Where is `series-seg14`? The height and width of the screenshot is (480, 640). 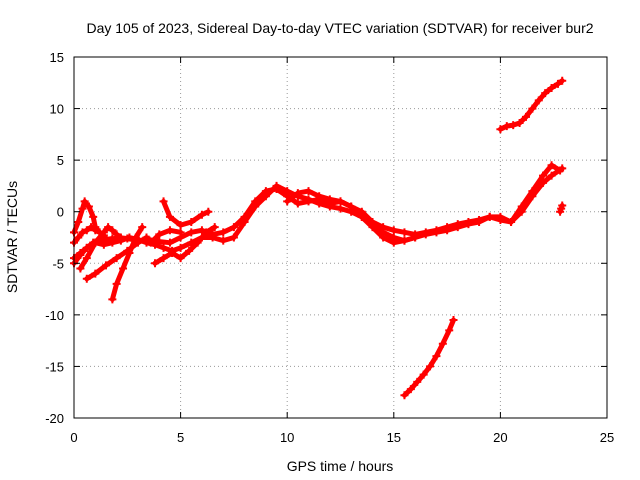 series-seg14 is located at coordinates (561, 208).